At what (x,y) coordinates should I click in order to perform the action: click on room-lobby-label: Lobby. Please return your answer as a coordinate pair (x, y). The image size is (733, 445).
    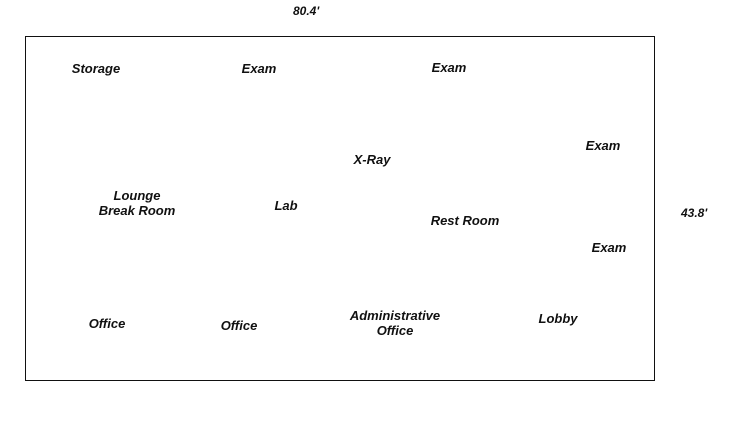
    Looking at the image, I should click on (558, 318).